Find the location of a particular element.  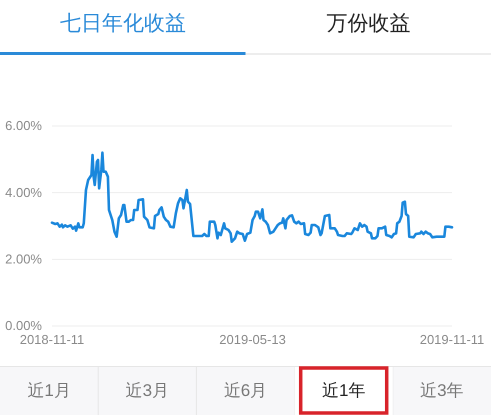

y-tick-label: 2.00% is located at coordinates (23, 258).